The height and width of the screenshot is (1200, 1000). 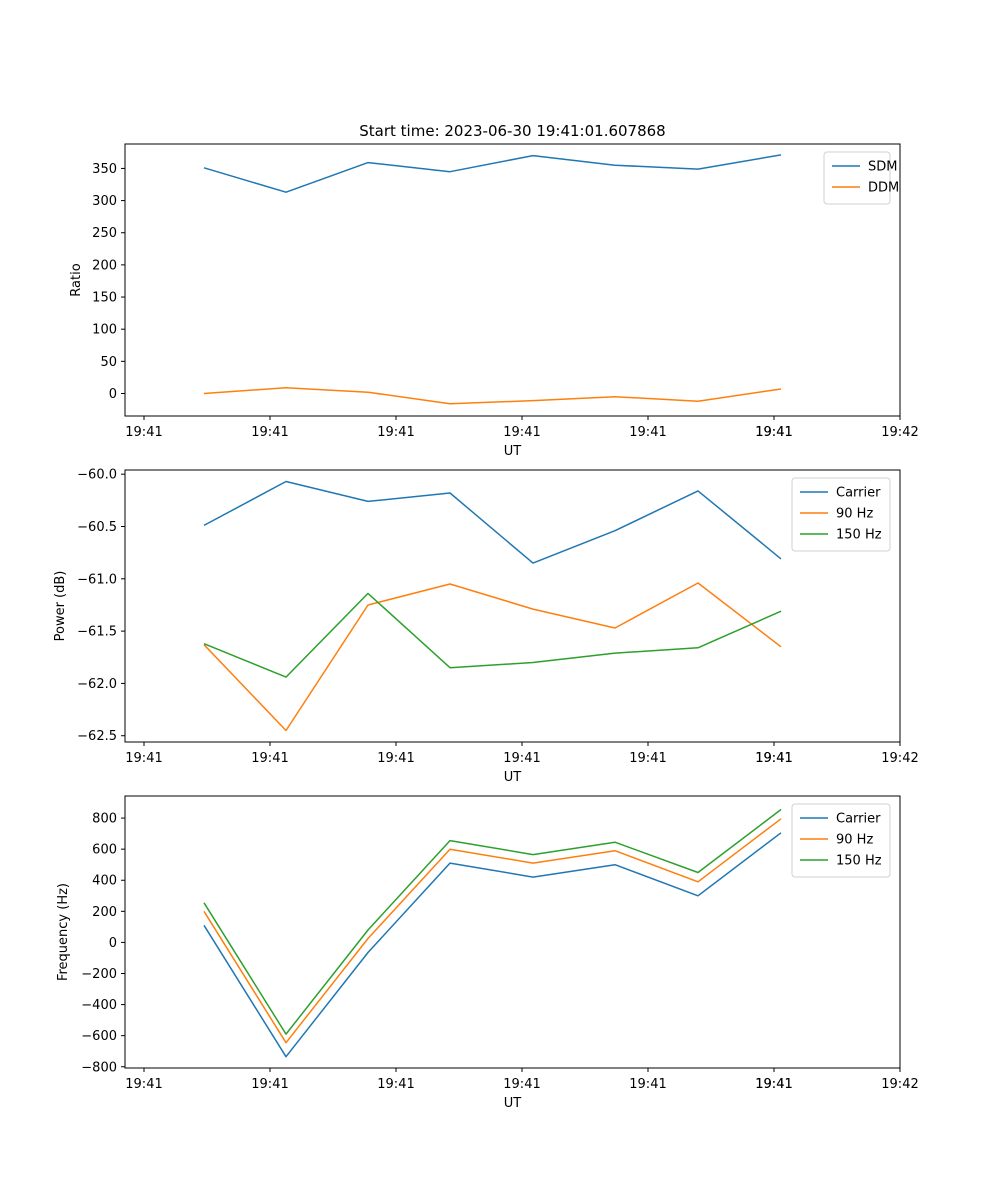 I want to click on legend: SDM DDM, so click(x=861, y=178).